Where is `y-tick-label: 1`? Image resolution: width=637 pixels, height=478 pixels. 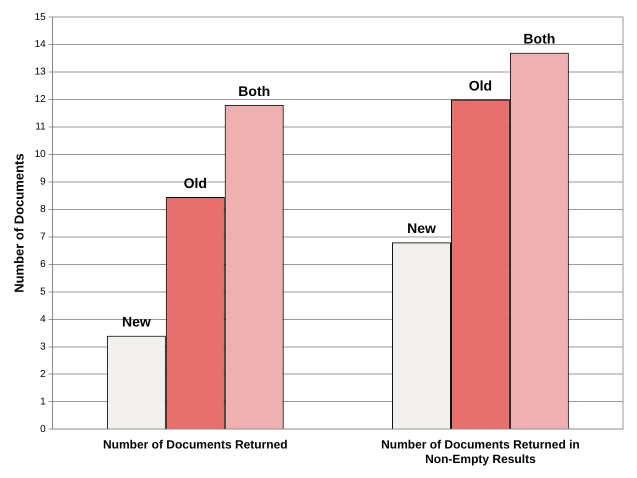
y-tick-label: 1 is located at coordinates (43, 402).